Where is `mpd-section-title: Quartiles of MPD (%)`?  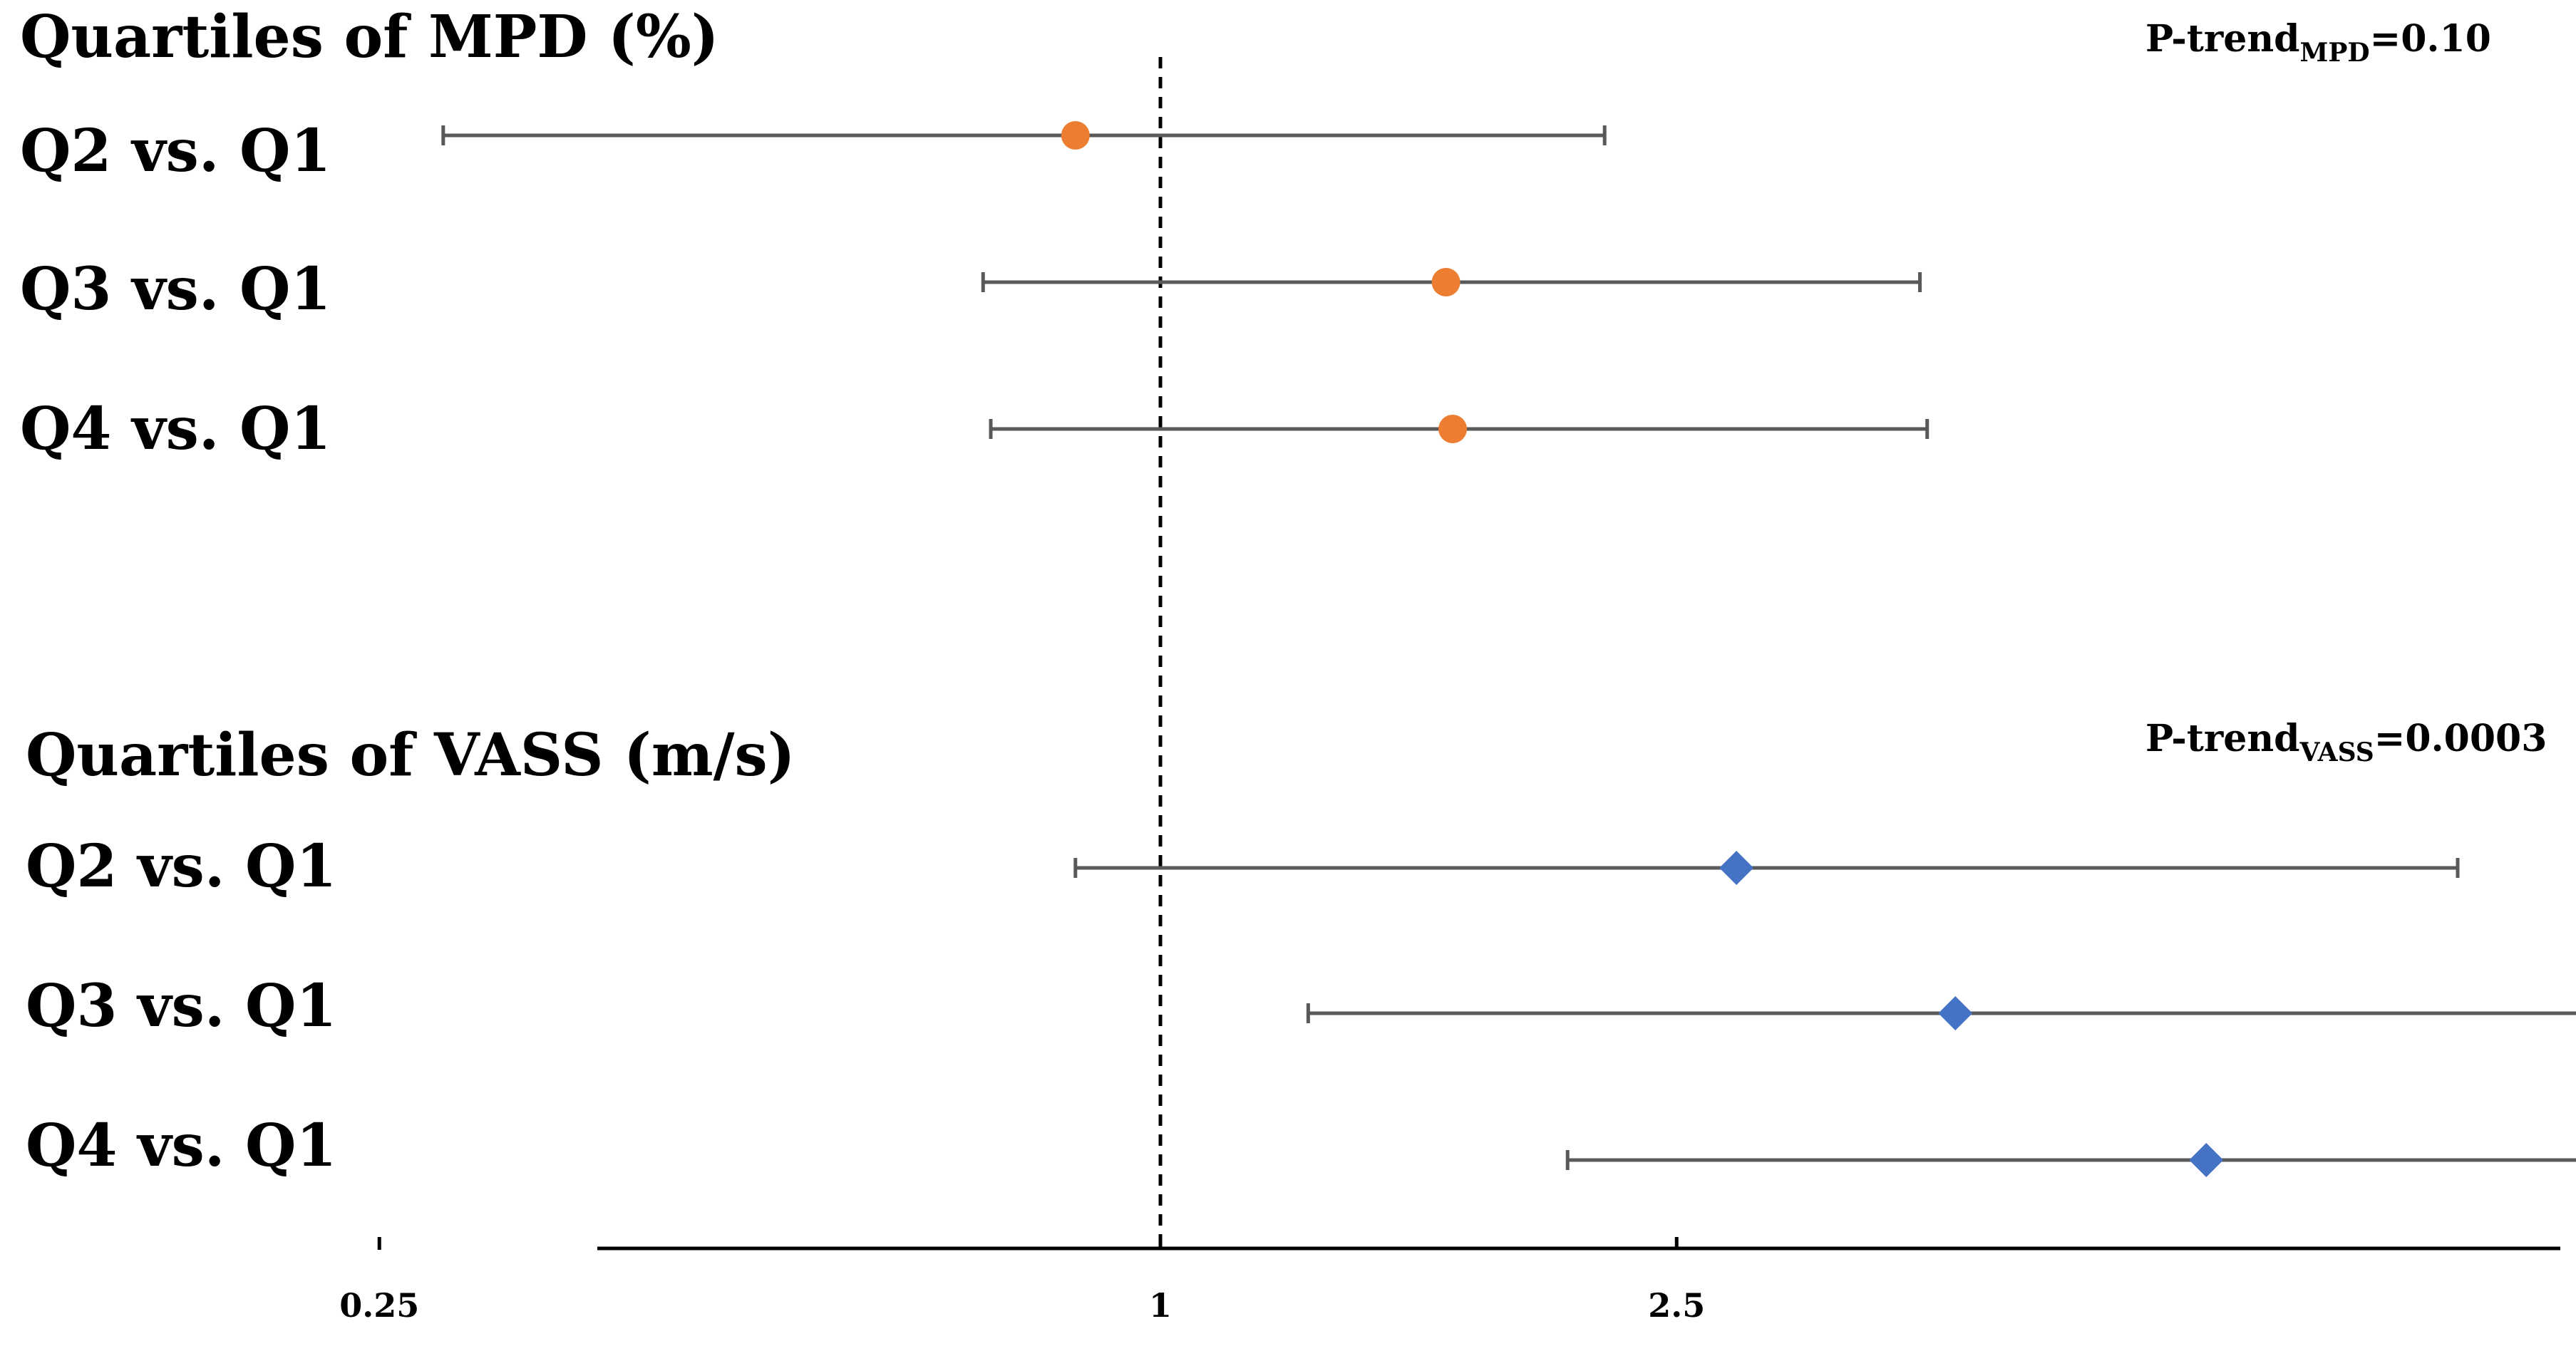
mpd-section-title: Quartiles of MPD (%) is located at coordinates (369, 37).